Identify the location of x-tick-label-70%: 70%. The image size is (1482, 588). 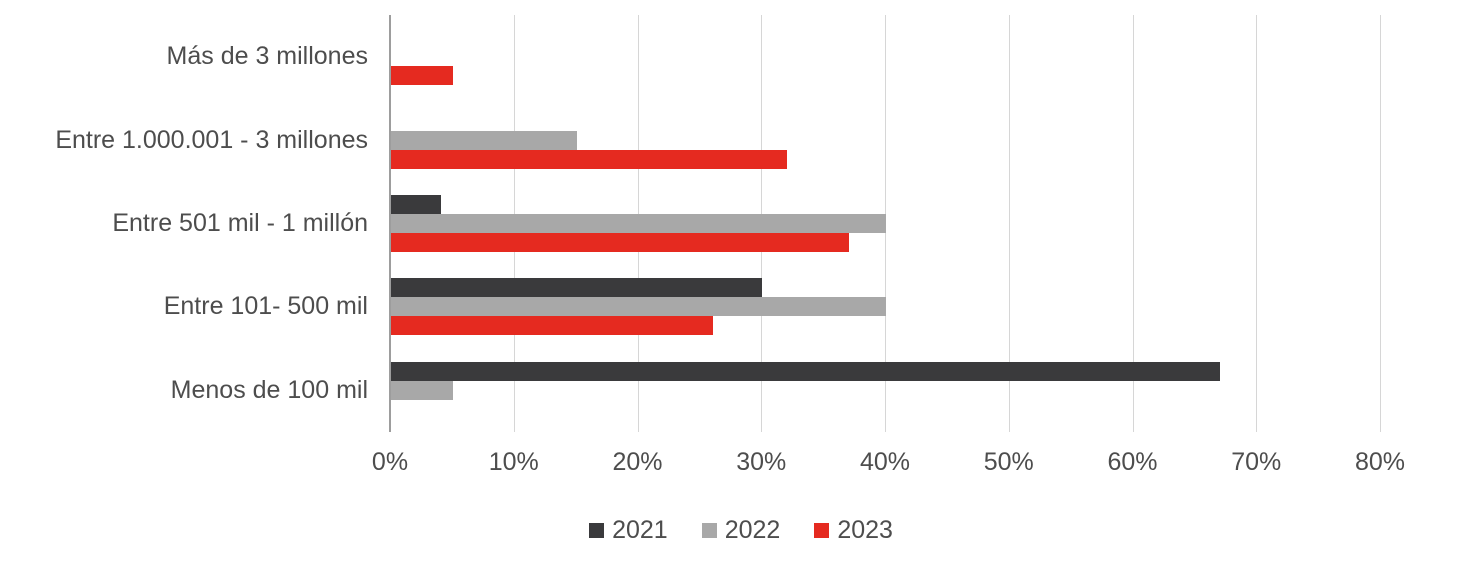
(1256, 462).